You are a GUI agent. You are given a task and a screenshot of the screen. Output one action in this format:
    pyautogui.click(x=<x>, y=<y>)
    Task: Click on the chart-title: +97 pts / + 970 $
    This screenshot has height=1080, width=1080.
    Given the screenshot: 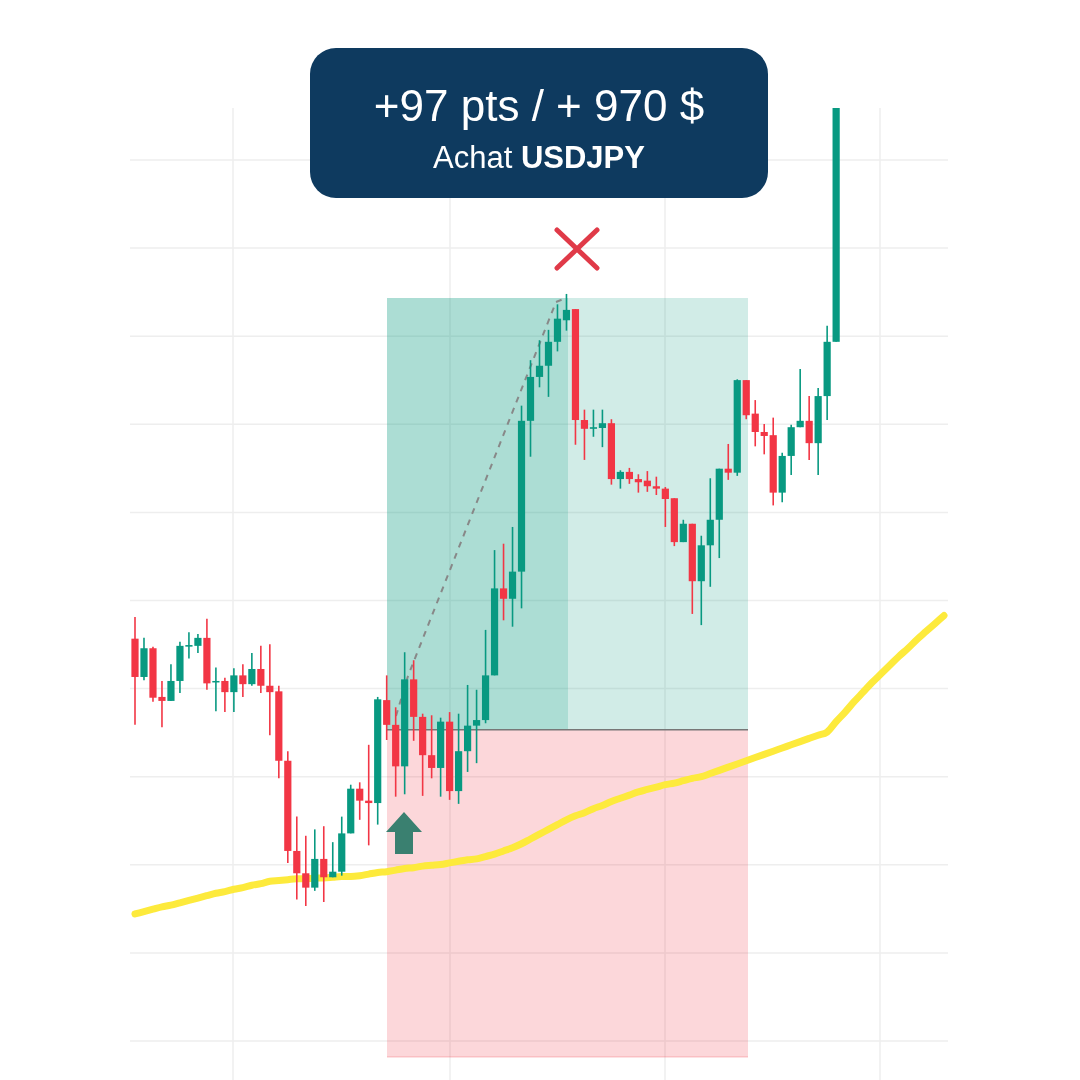 What is the action you would take?
    pyautogui.click(x=539, y=105)
    